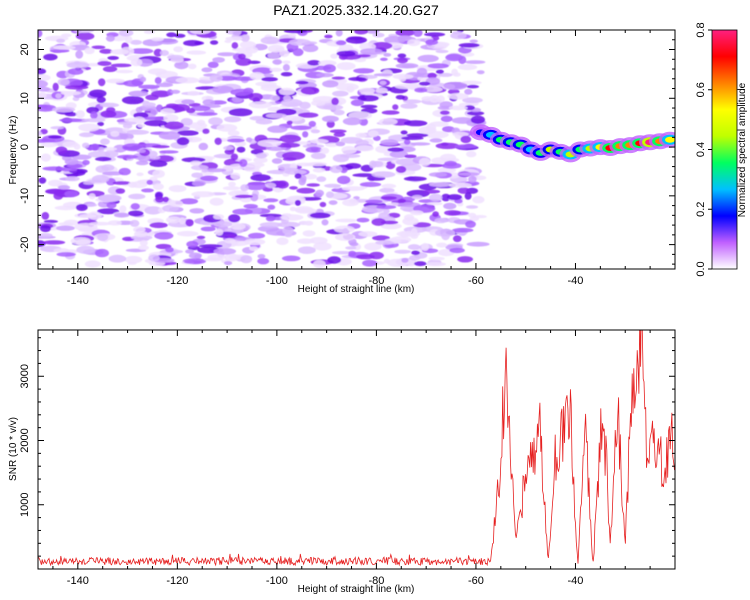 The width and height of the screenshot is (750, 600). I want to click on colorbar-tick-label: 0.0, so click(701, 268).